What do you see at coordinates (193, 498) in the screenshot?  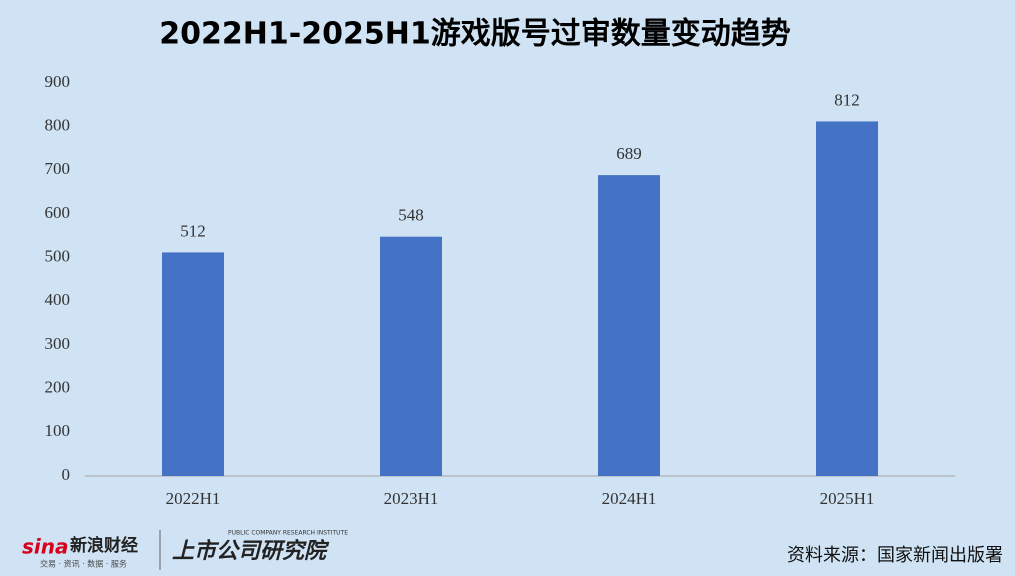 I see `x-tick-label: 2022H1` at bounding box center [193, 498].